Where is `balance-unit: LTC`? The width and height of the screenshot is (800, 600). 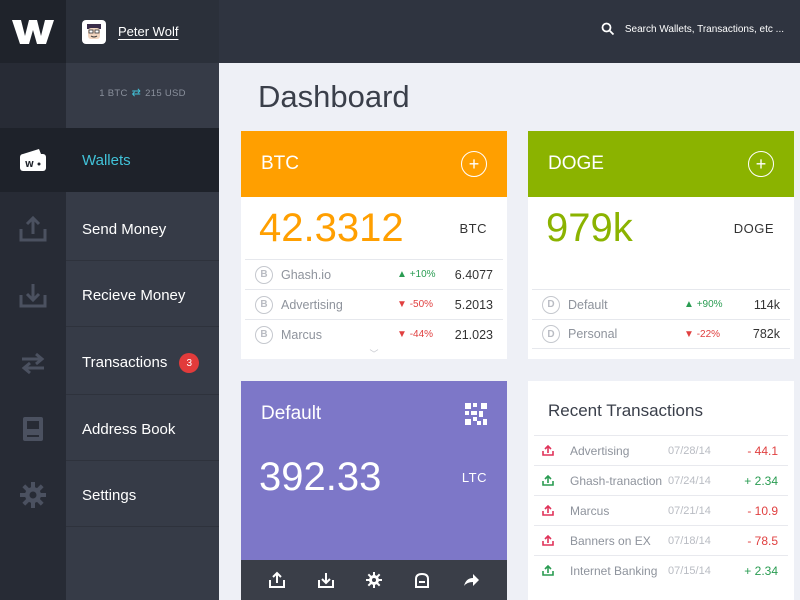 balance-unit: LTC is located at coordinates (474, 477).